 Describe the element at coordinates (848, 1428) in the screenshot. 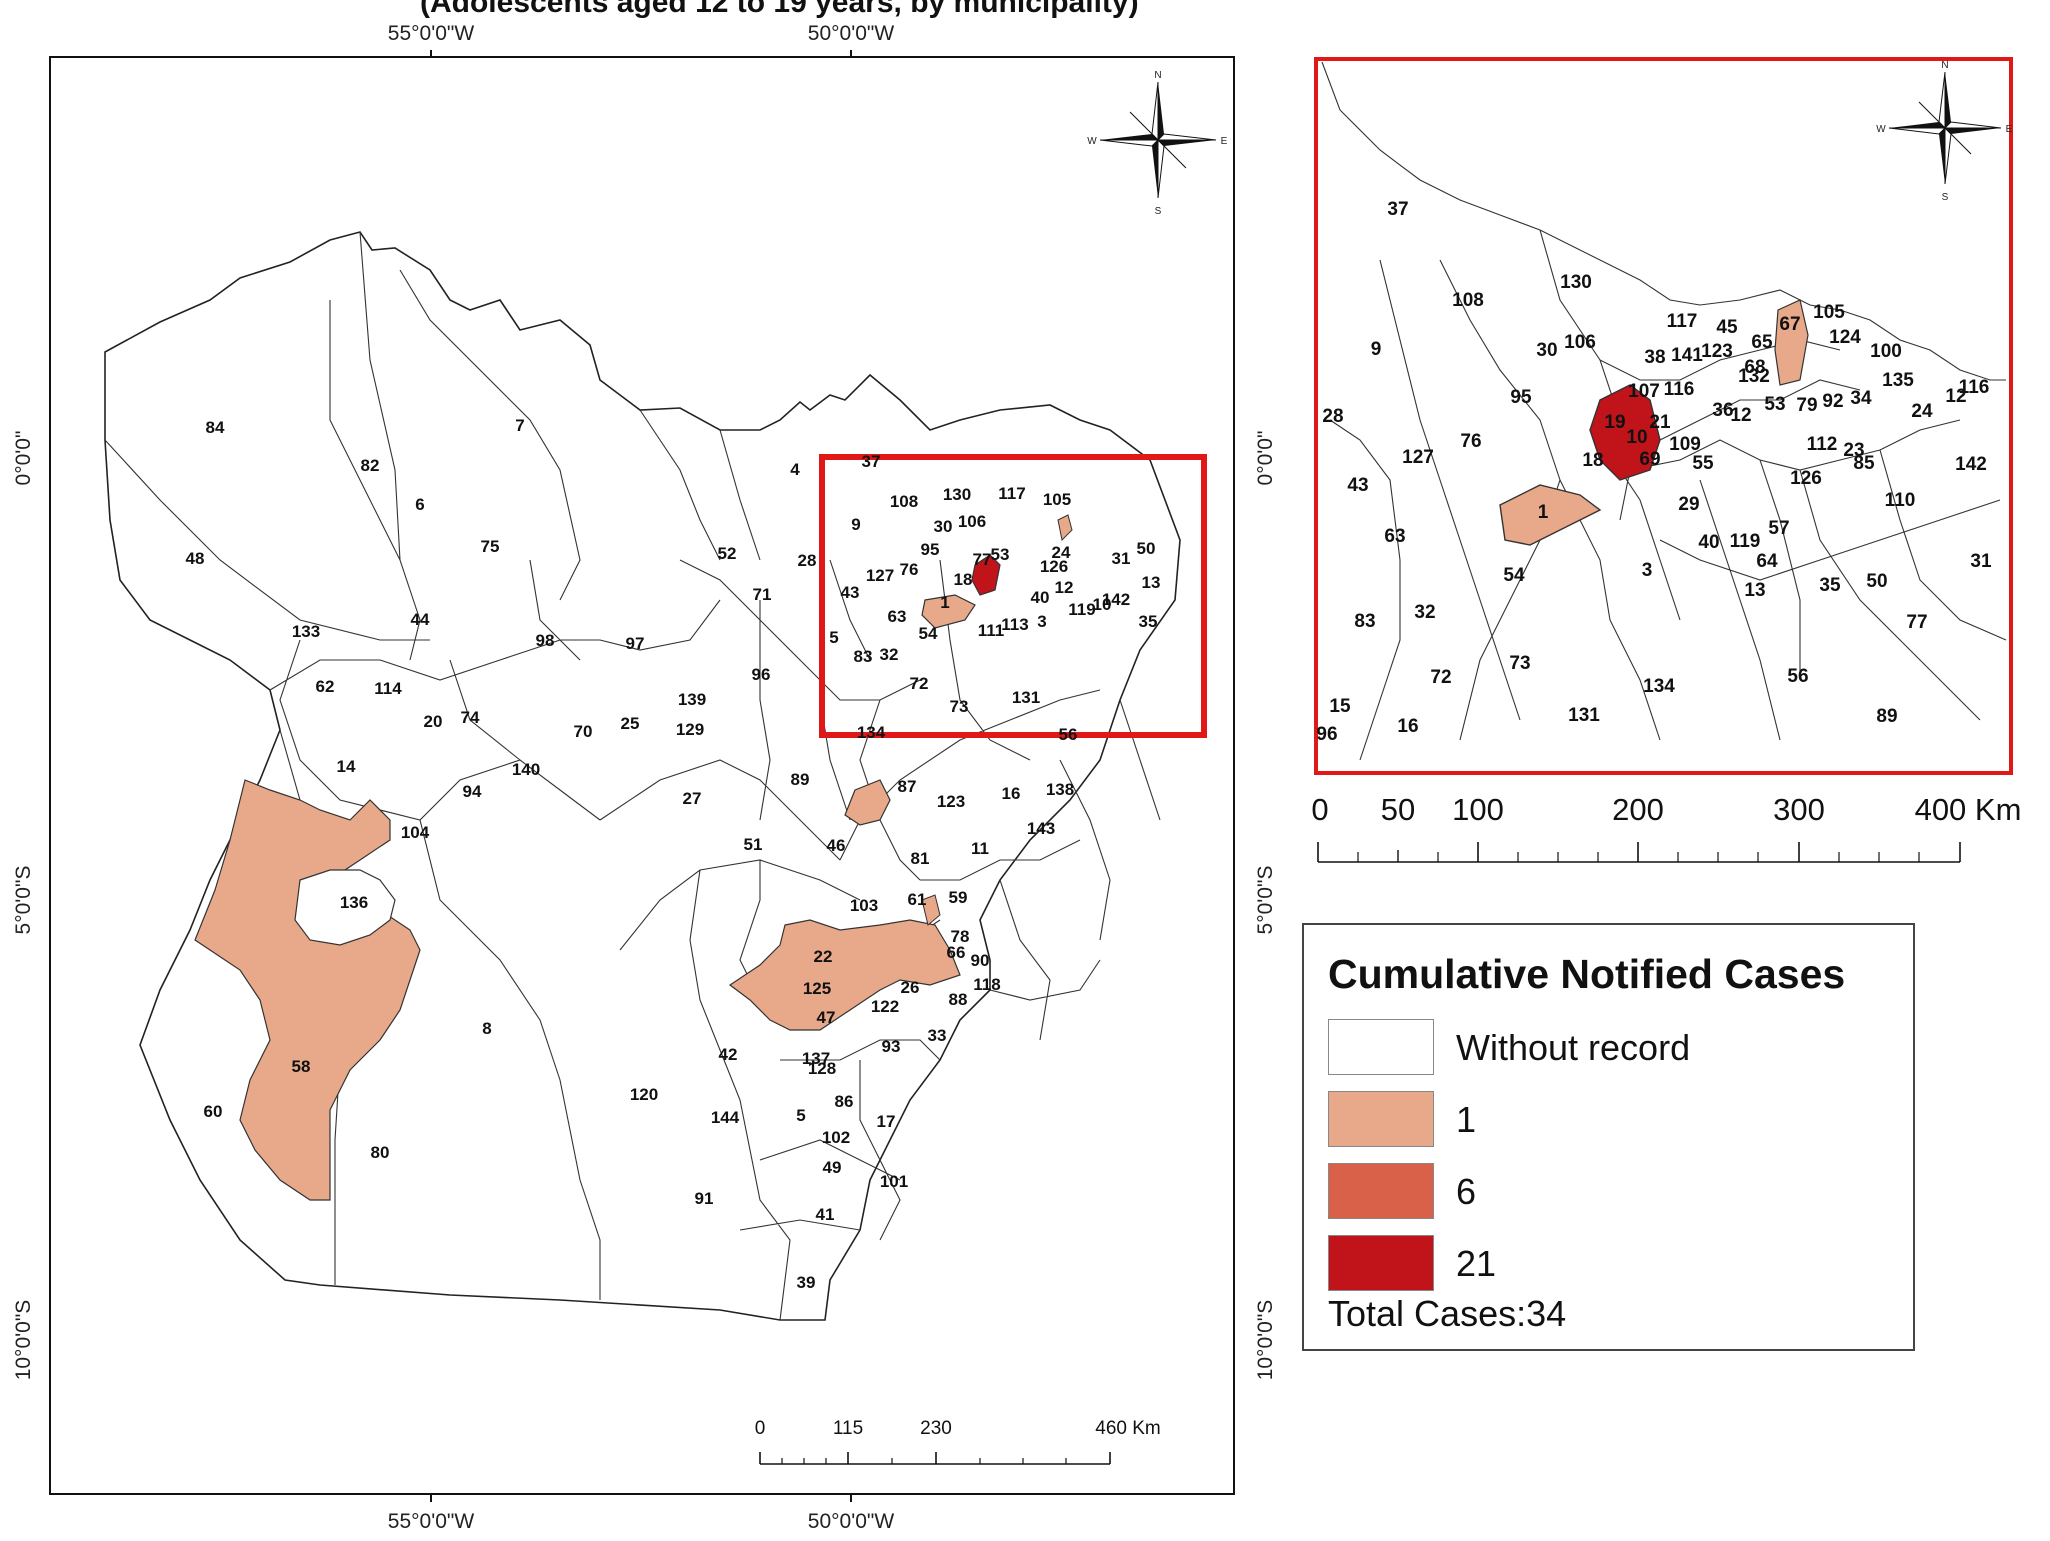

I see `scale-main-115: 115` at that location.